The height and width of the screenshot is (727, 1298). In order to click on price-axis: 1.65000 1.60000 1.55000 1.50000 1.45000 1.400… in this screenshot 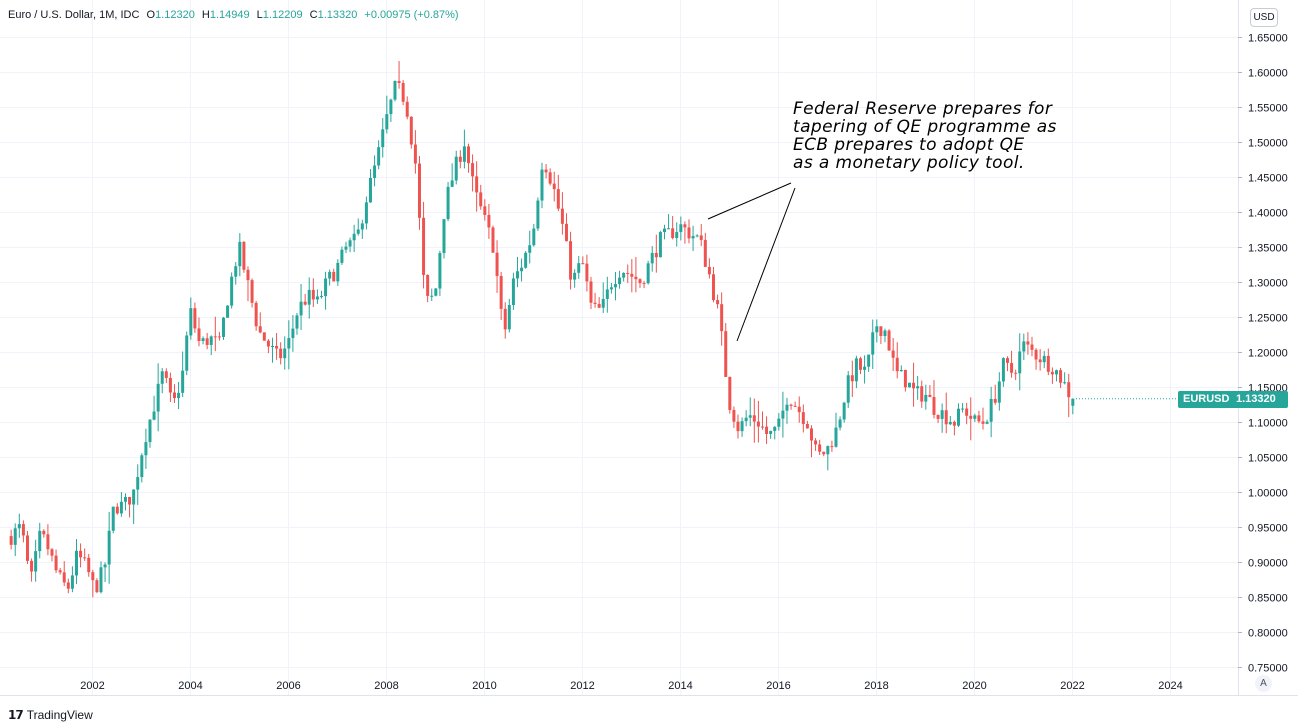, I will do `click(1263, 347)`.